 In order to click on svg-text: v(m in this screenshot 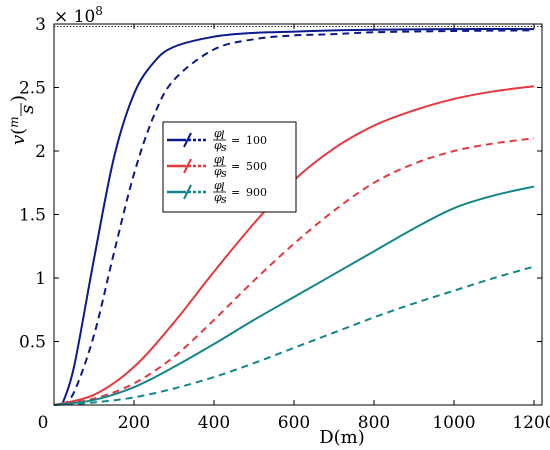, I will do `click(18, 130)`.